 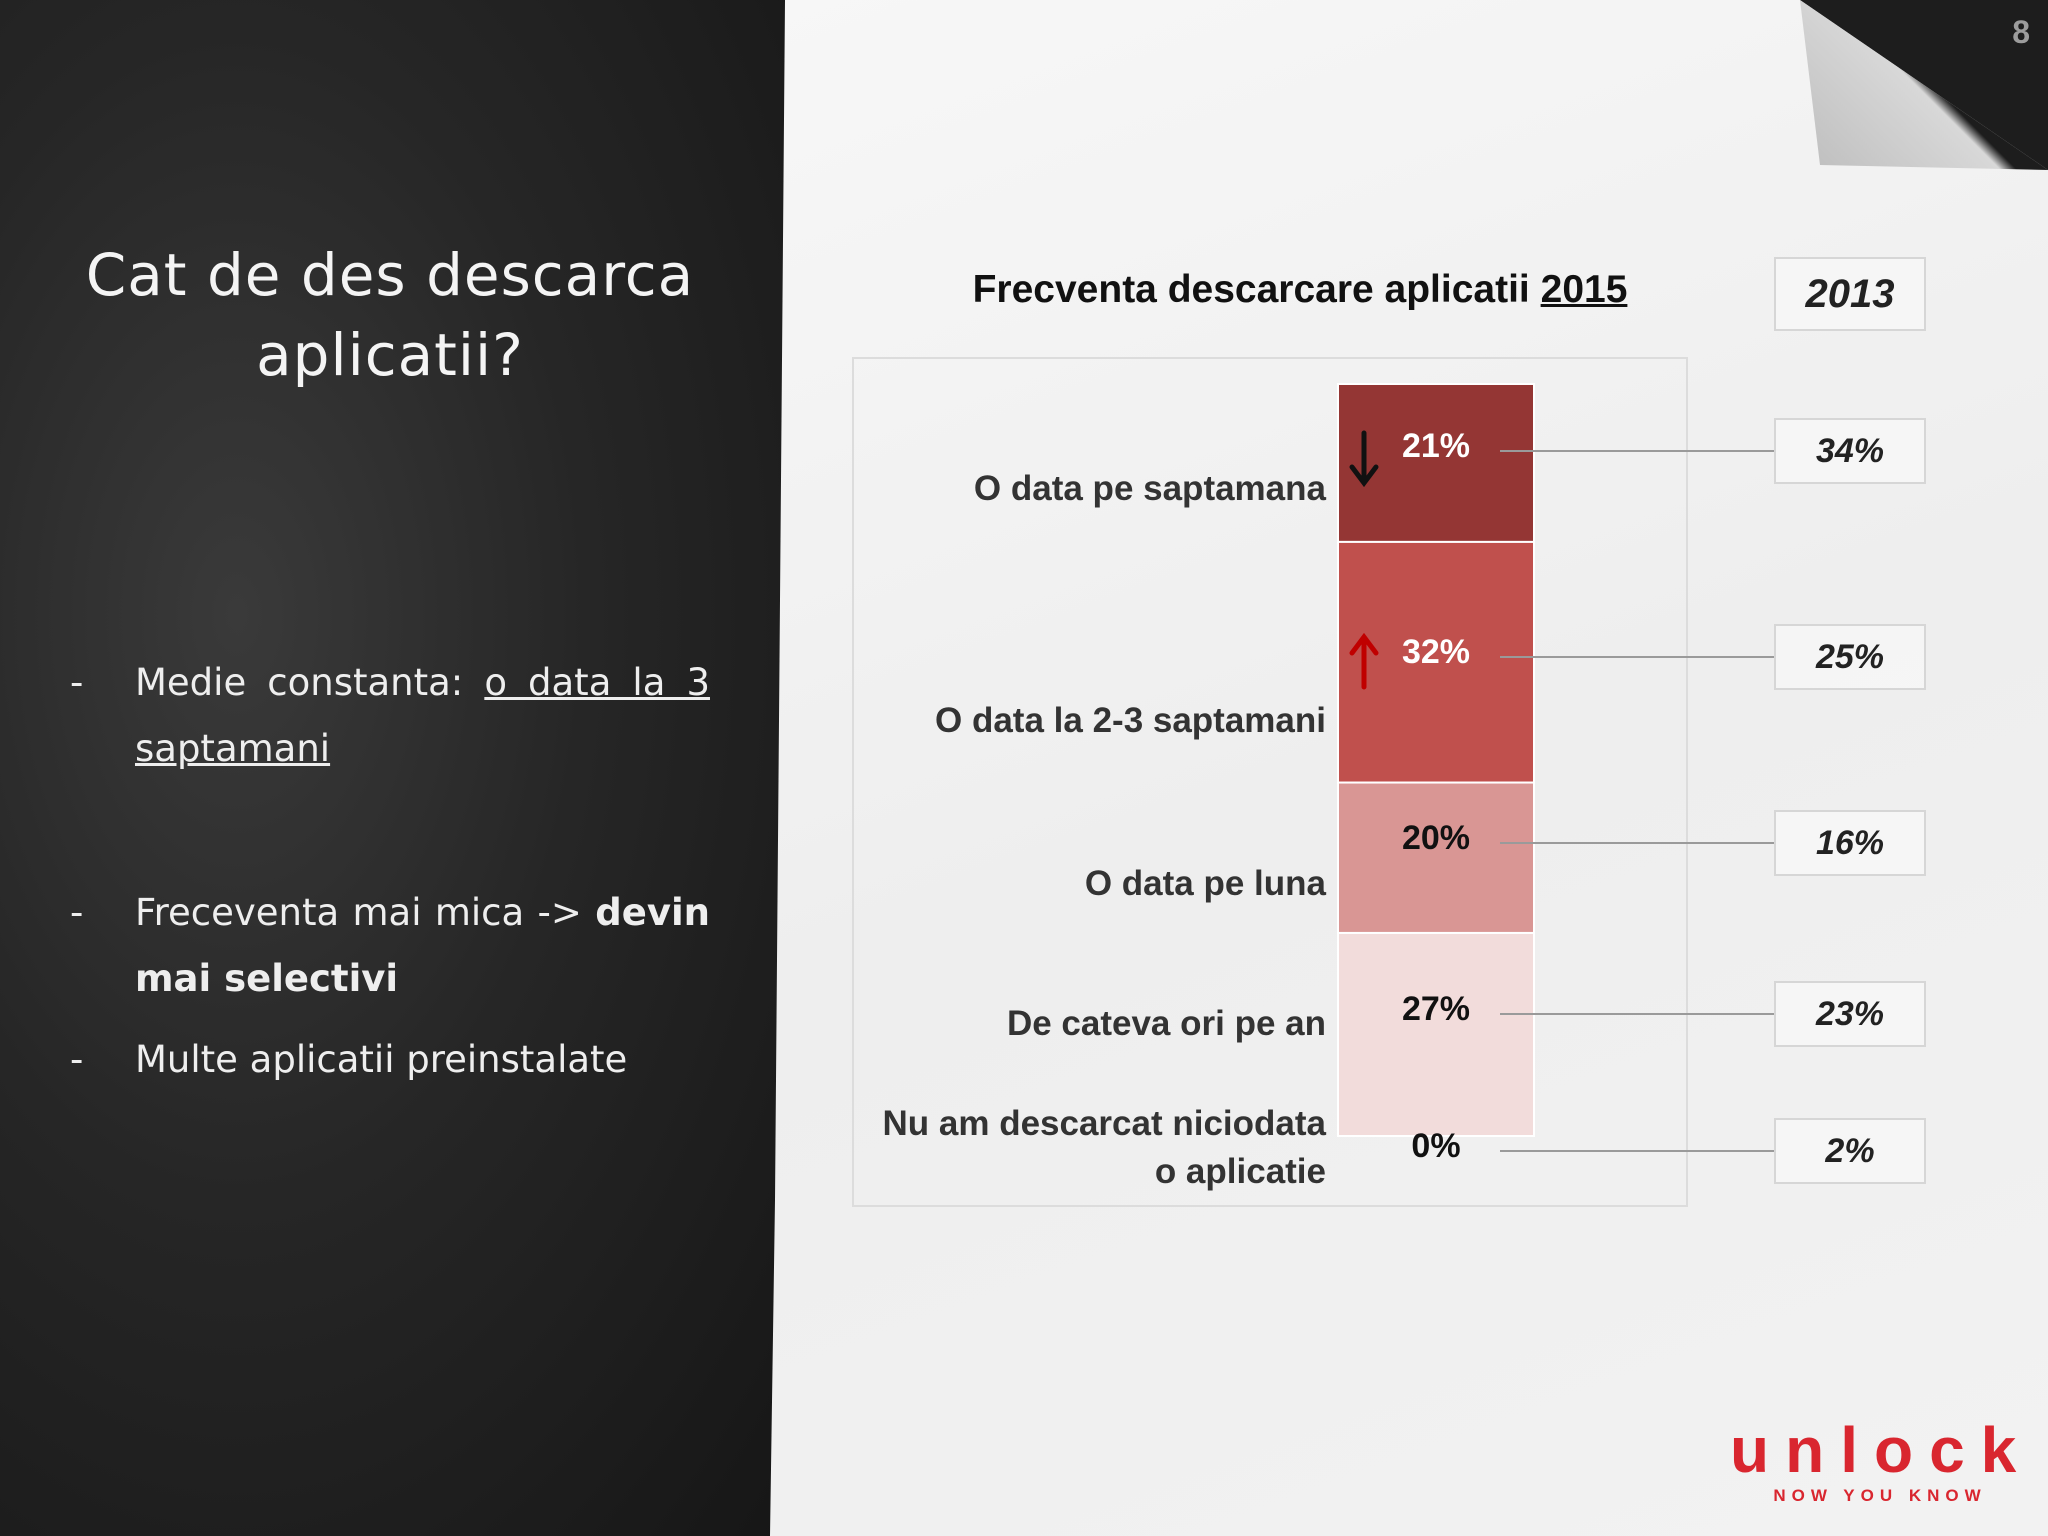 What do you see at coordinates (2021, 32) in the screenshot?
I see `page-number: 8` at bounding box center [2021, 32].